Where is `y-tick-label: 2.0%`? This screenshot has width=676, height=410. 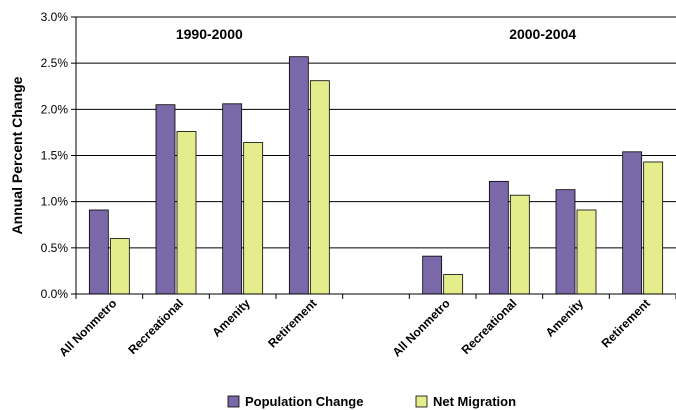
y-tick-label: 2.0% is located at coordinates (55, 109).